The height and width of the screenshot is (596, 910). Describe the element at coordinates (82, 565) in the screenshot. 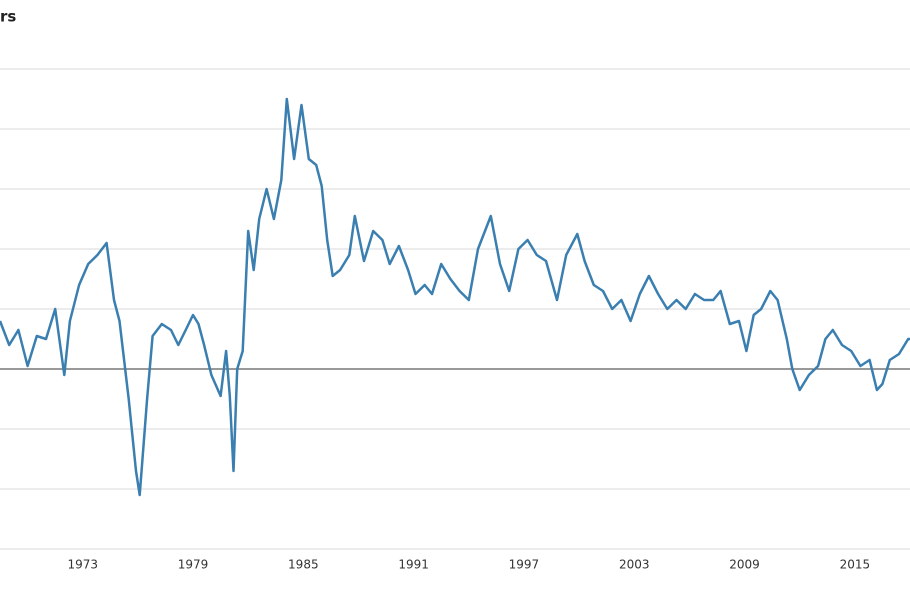

I see `x-tick-label: 1973` at that location.